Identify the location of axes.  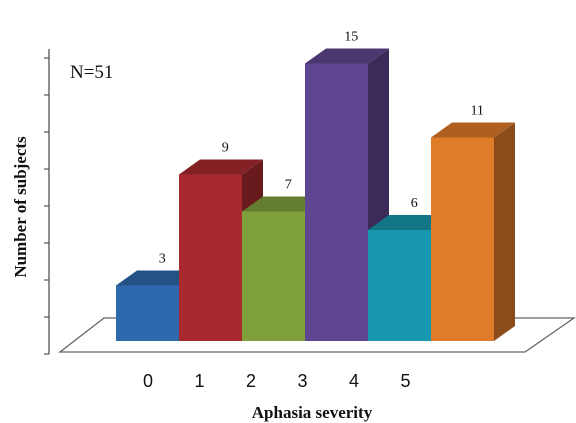
(47, 202).